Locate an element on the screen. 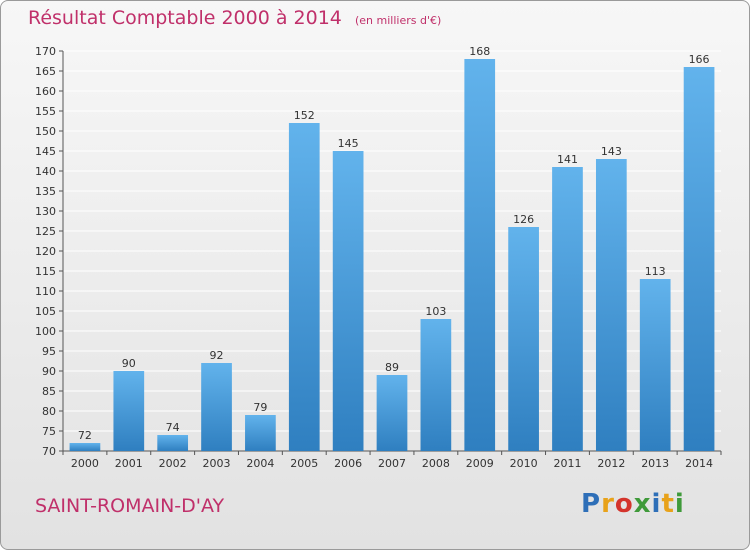 The image size is (750, 550). y-tick-label: 140 is located at coordinates (45, 171).